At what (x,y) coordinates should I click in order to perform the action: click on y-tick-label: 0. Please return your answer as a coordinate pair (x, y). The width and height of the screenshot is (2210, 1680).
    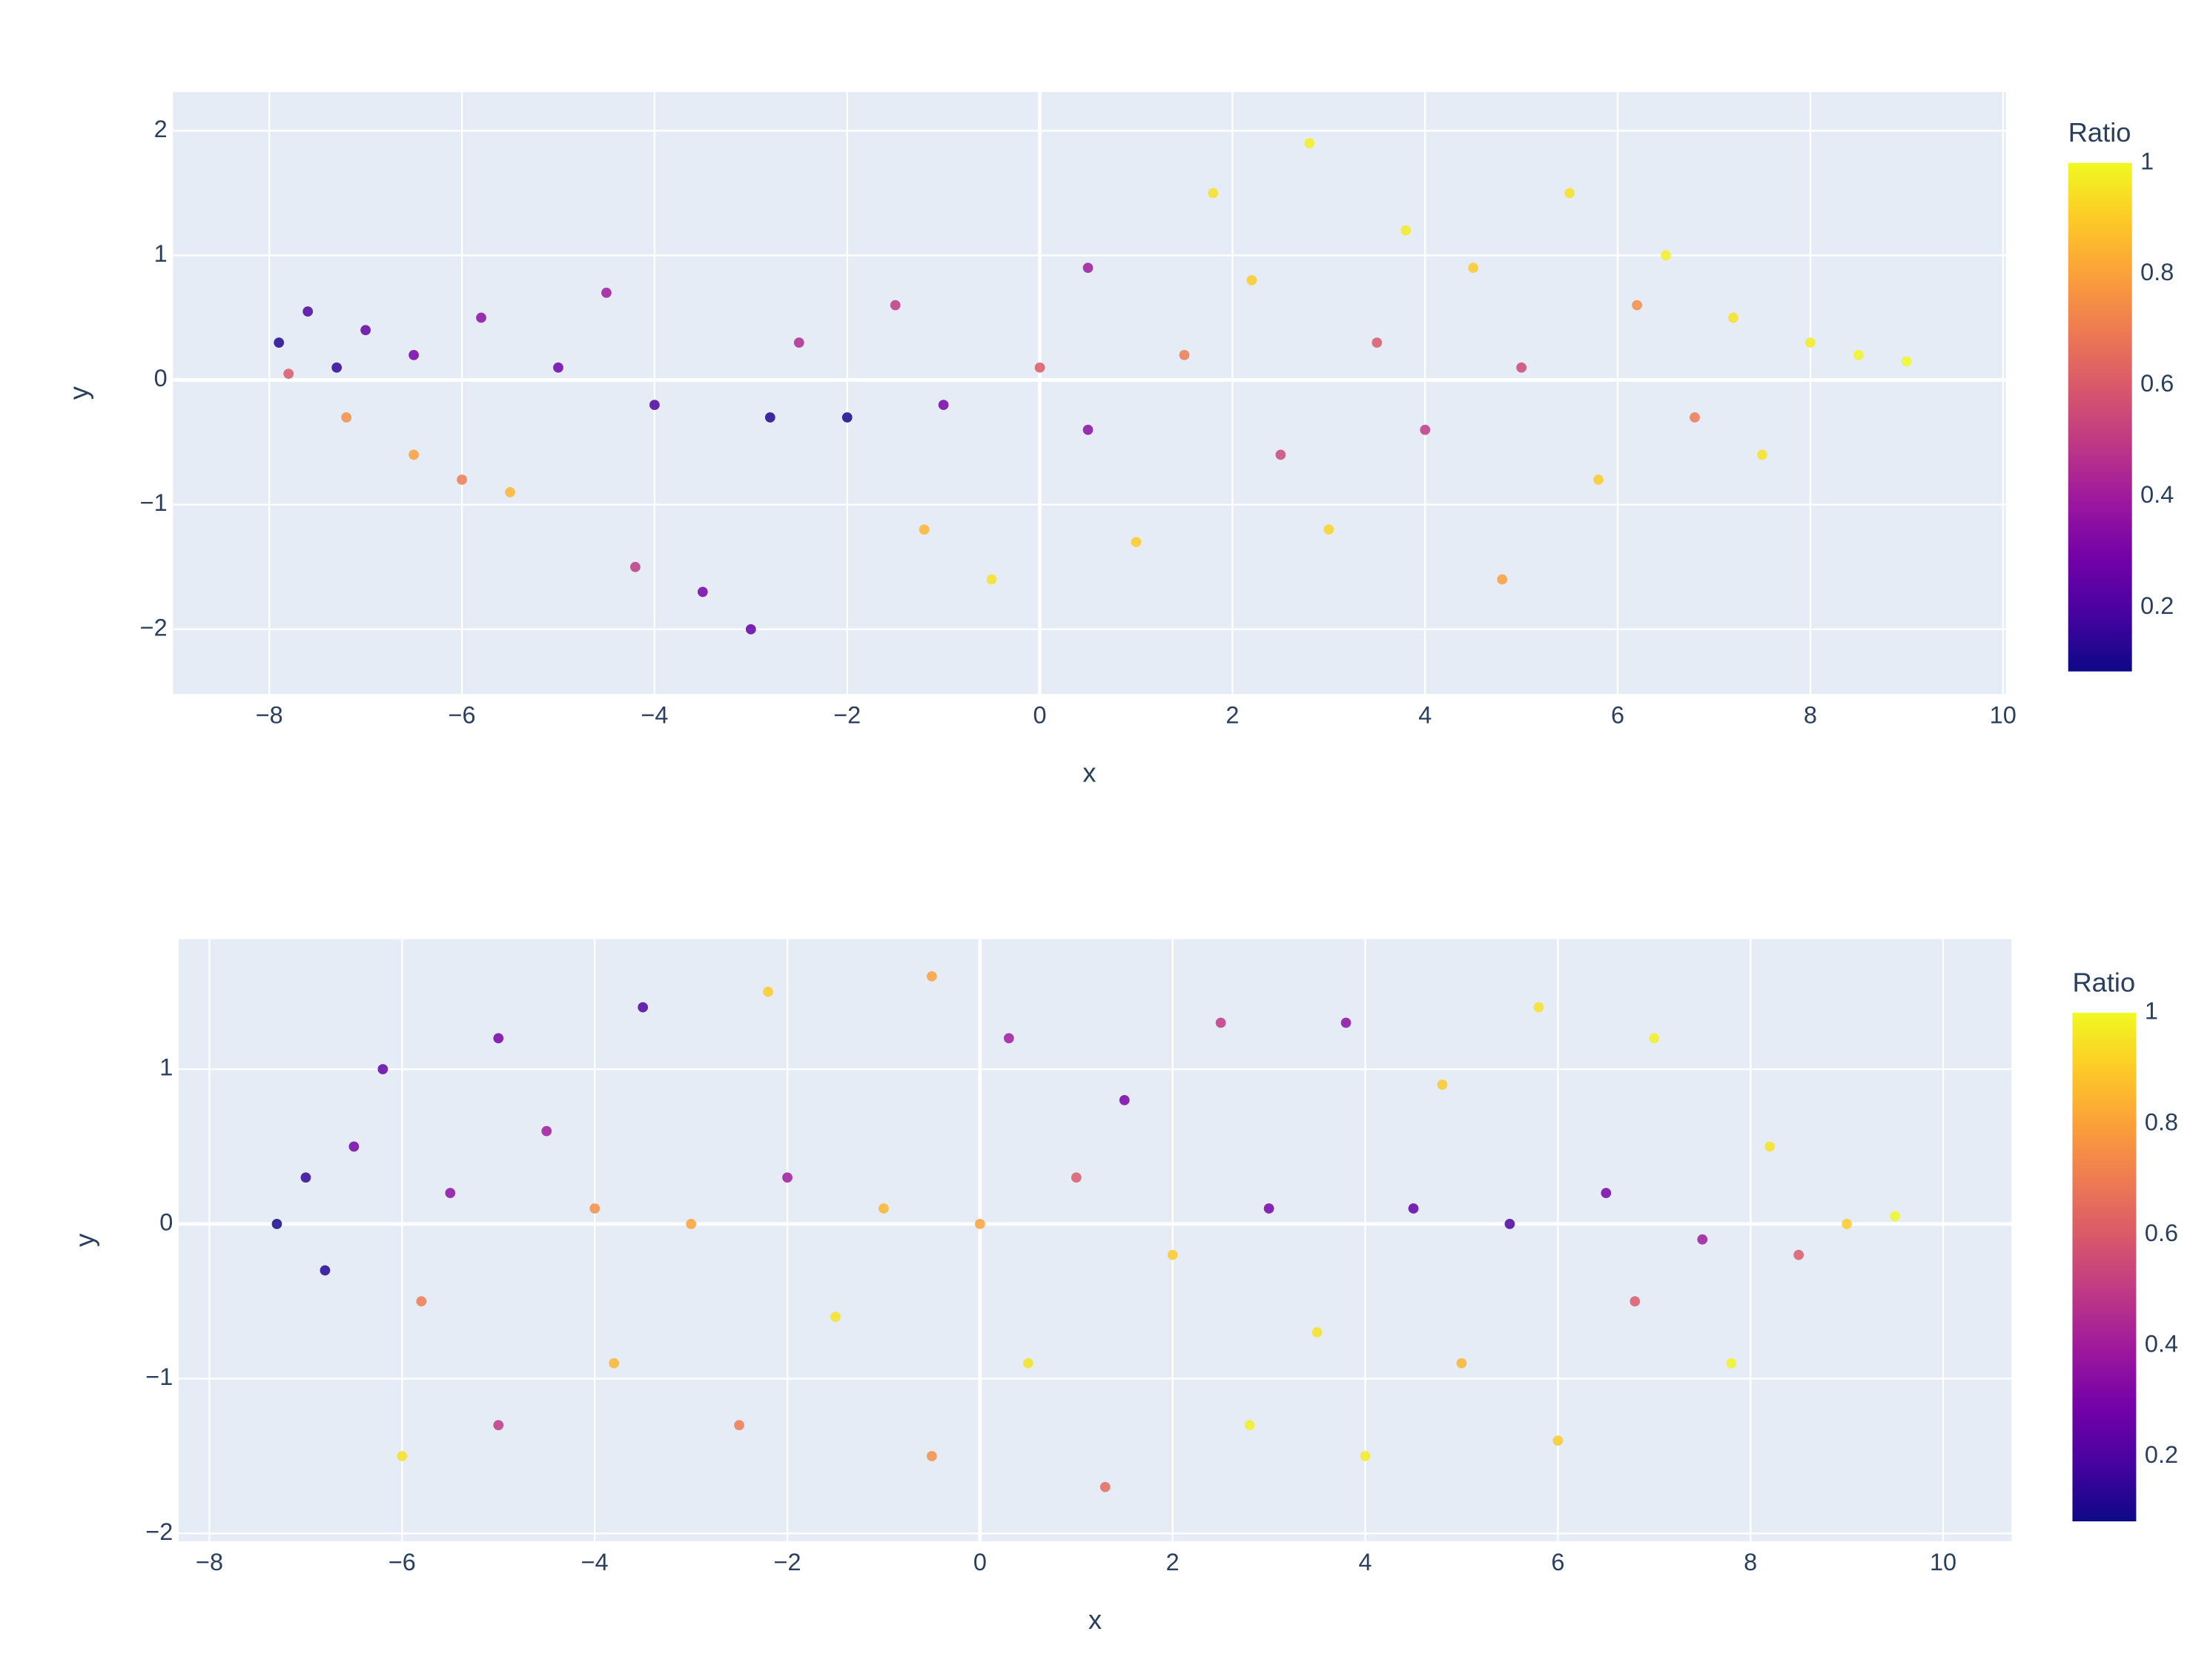
    Looking at the image, I should click on (161, 378).